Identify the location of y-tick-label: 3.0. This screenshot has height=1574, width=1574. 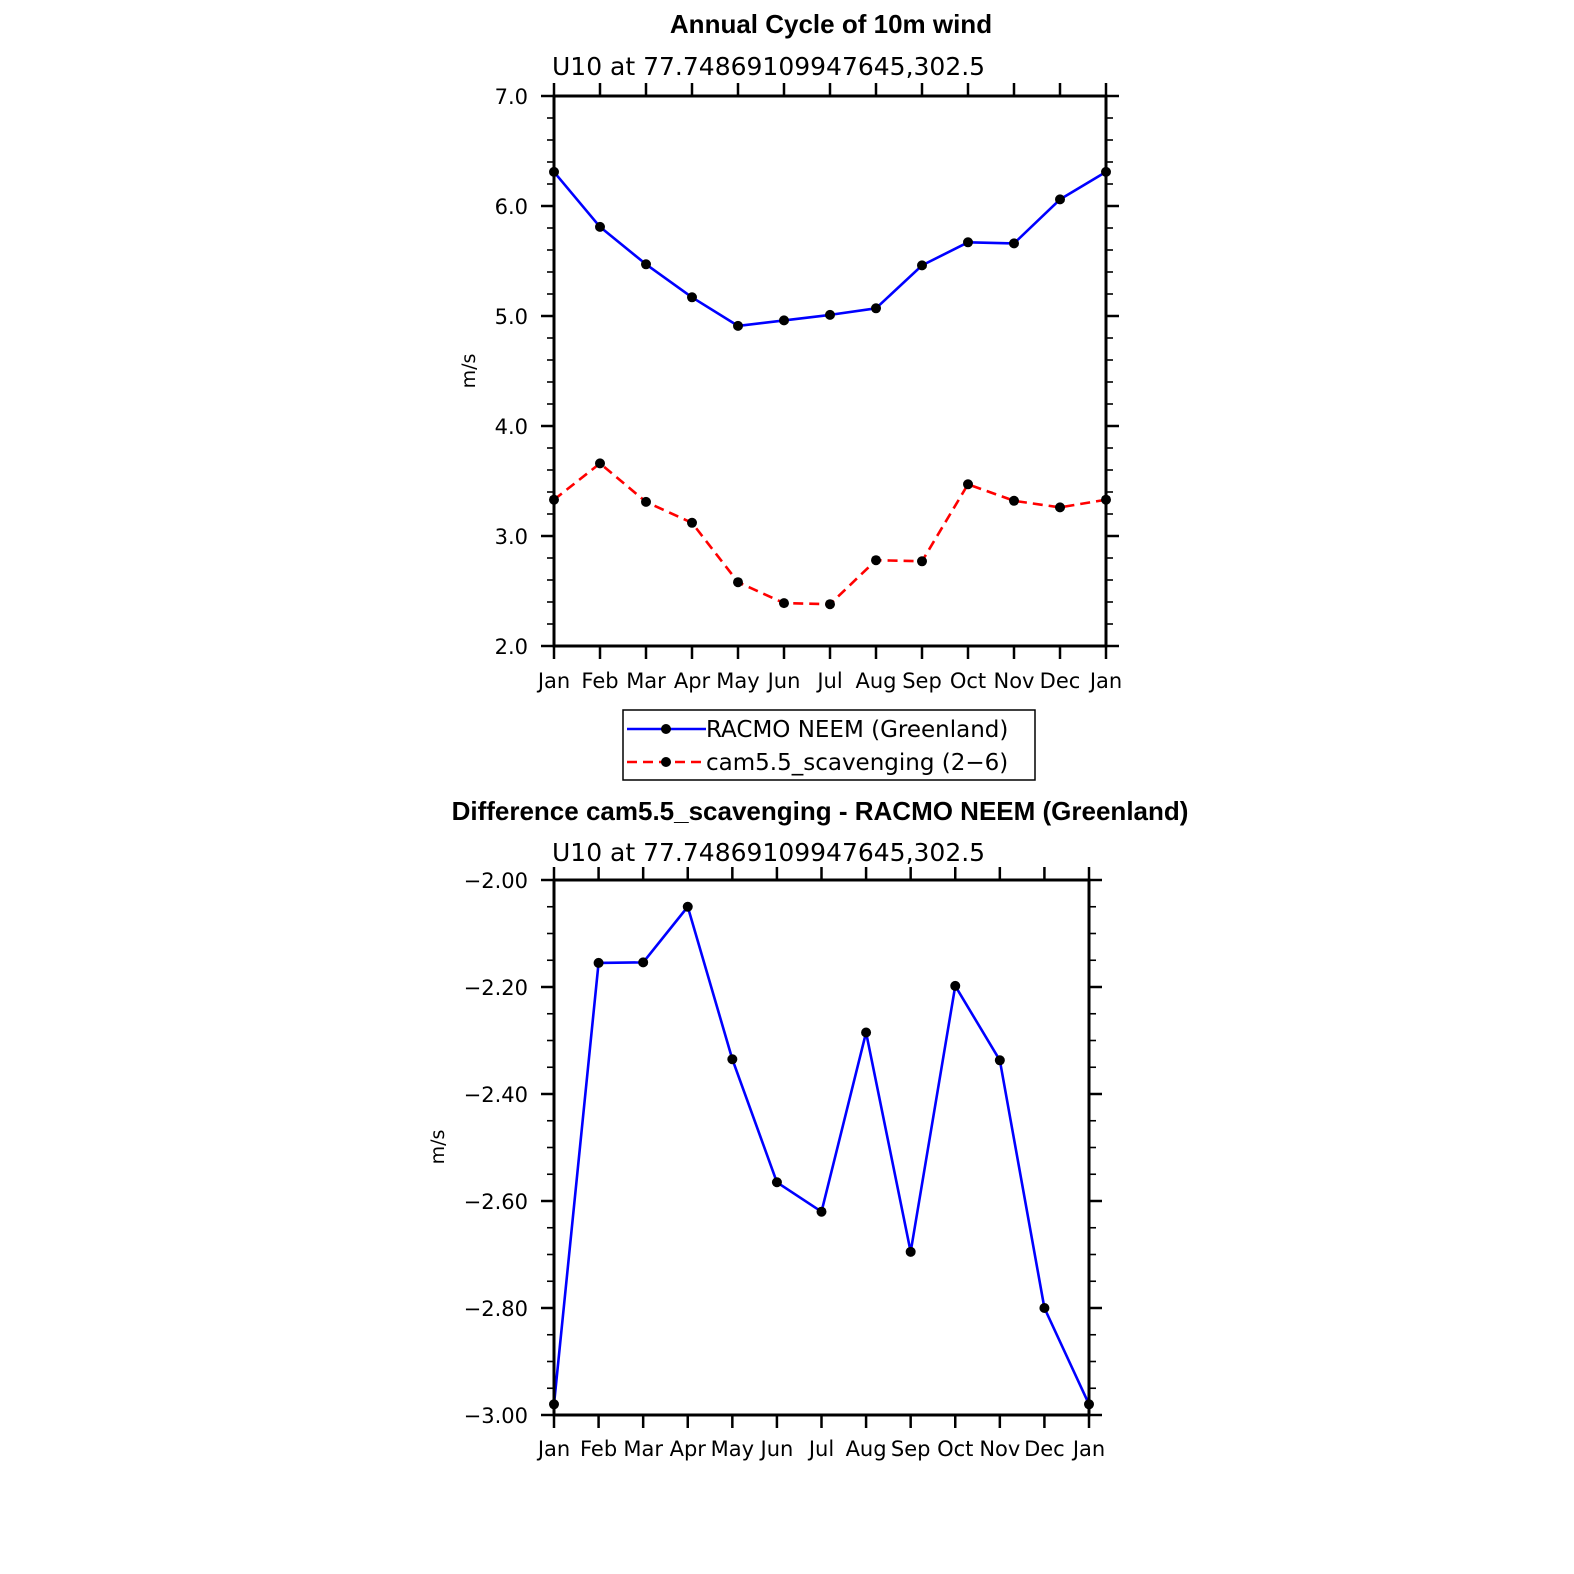
(511, 537).